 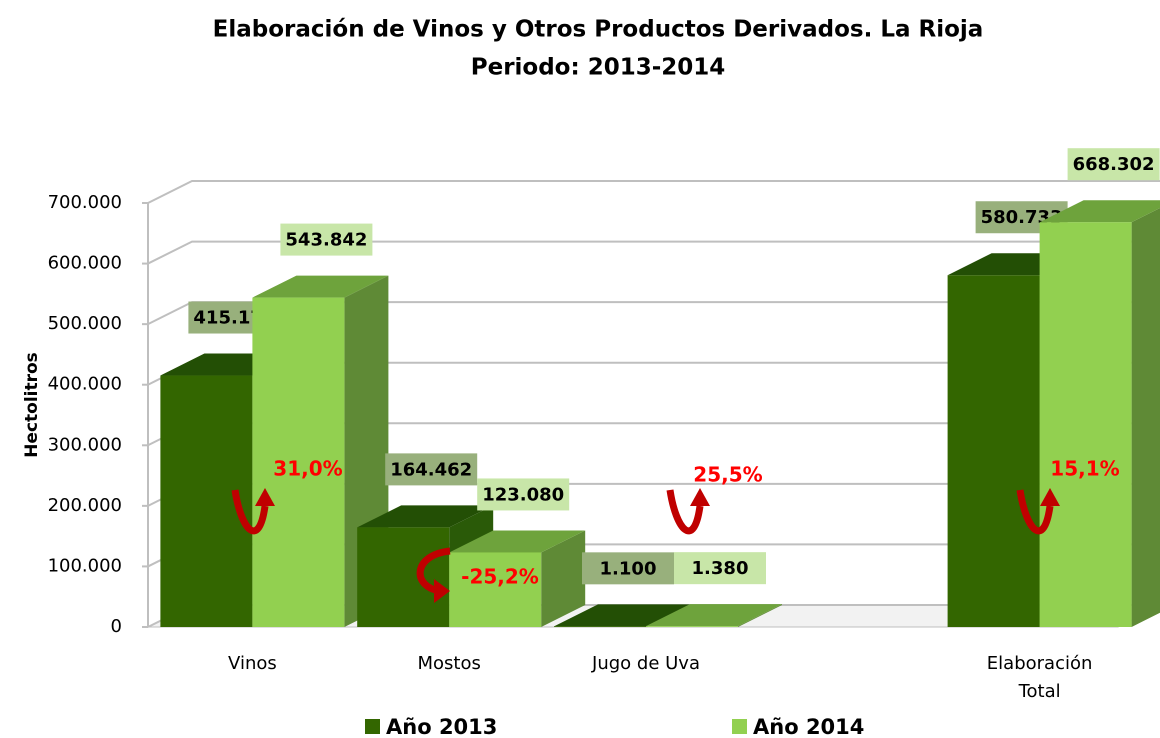 What do you see at coordinates (441, 726) in the screenshot?
I see `legend-label: Año 2013` at bounding box center [441, 726].